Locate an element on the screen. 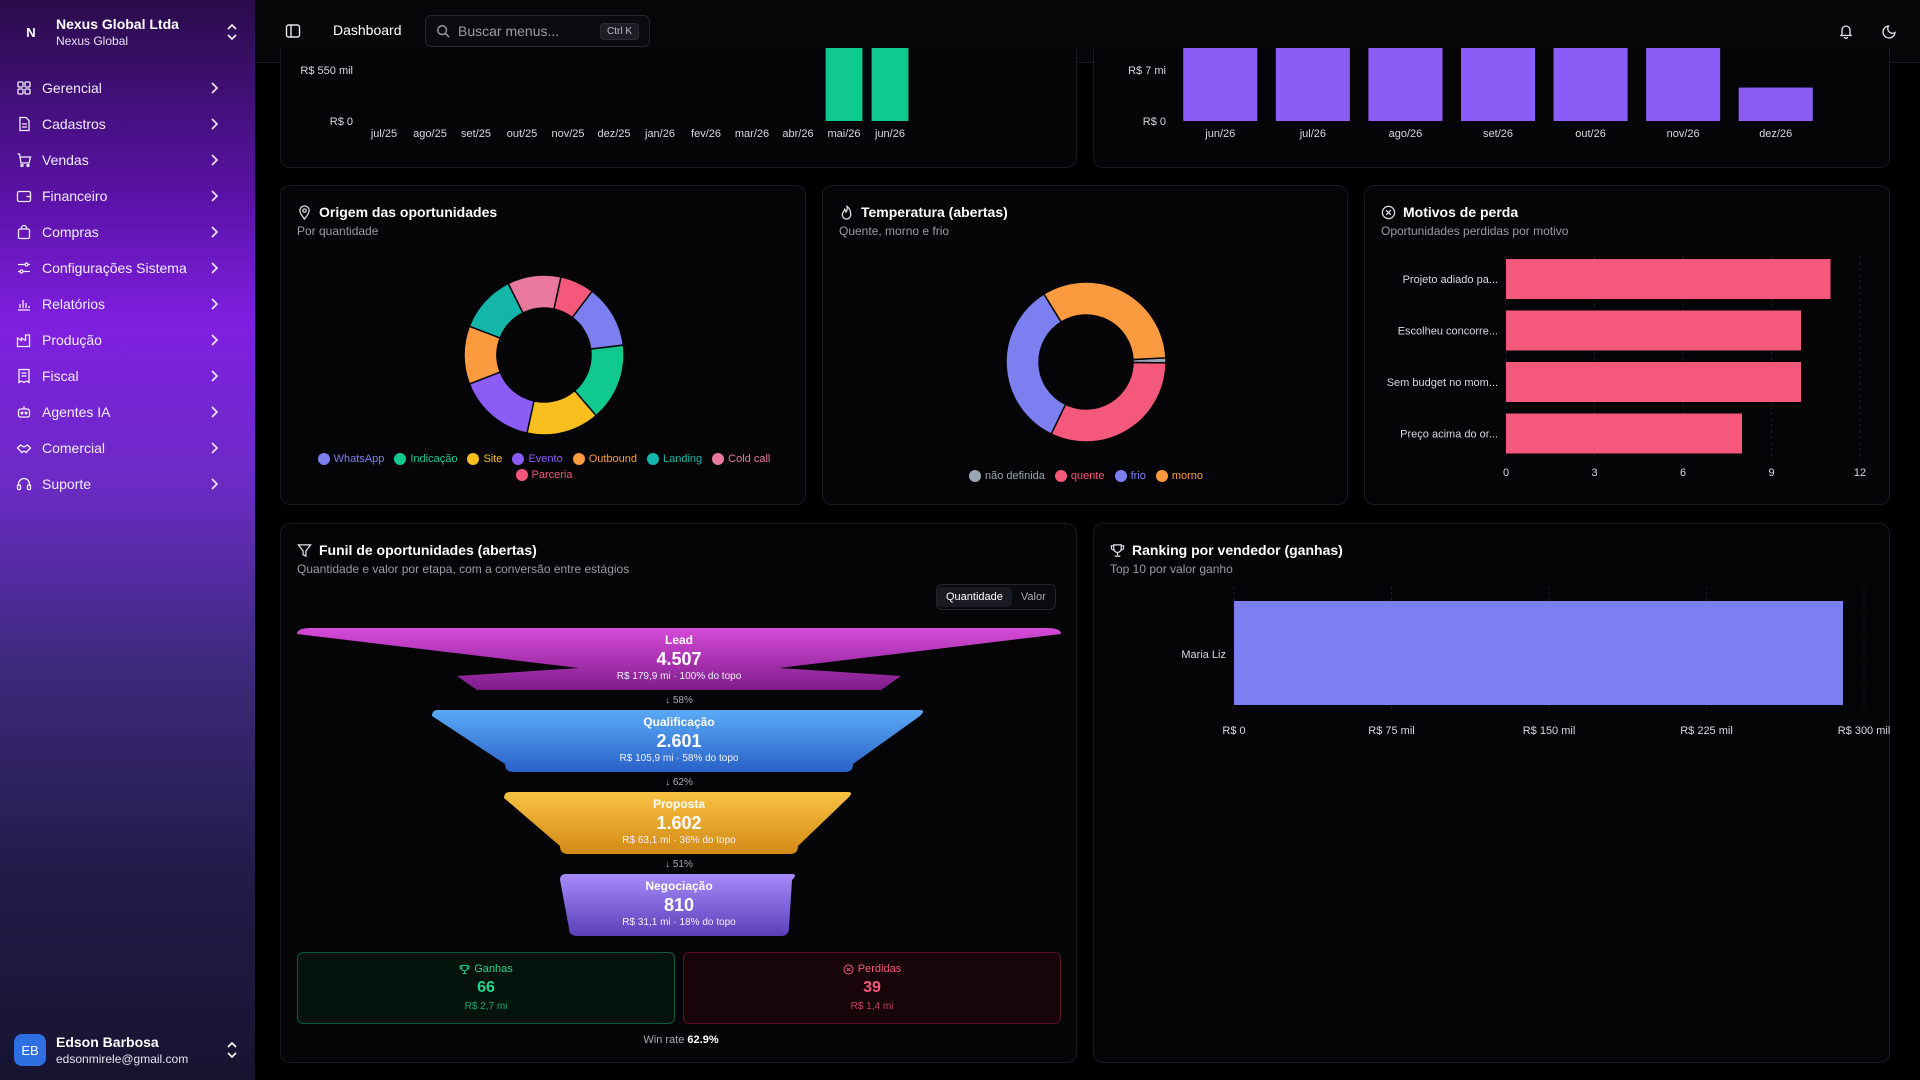 Image resolution: width=1920 pixels, height=1080 pixels. sidebar-item-comercial: Comercial is located at coordinates (124, 448).